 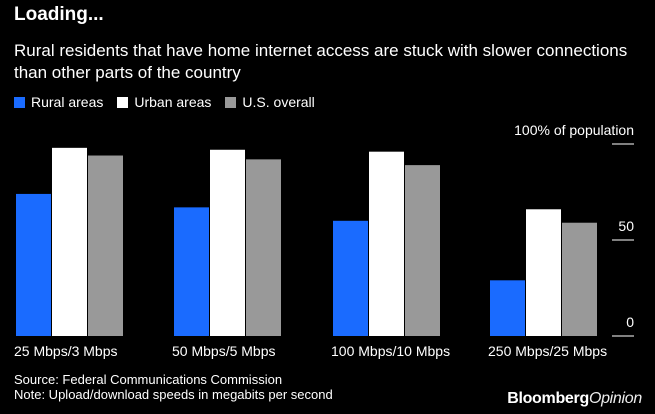 I want to click on x-tick-label-2: 100 Mbps/10 Mbps, so click(x=390, y=351).